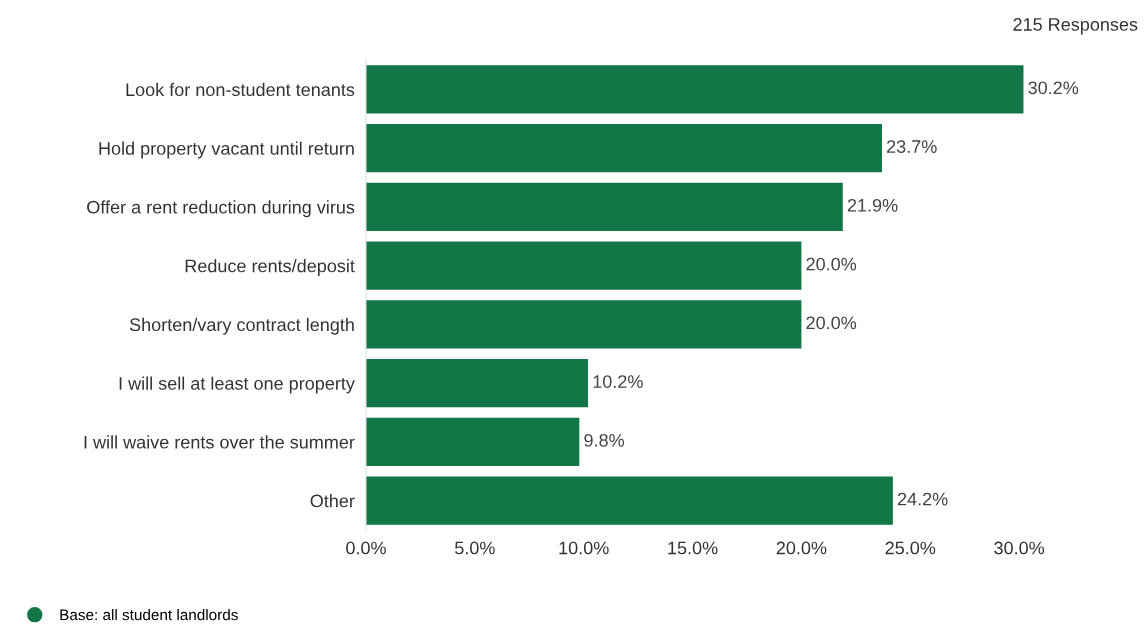  Describe the element at coordinates (366, 548) in the screenshot. I see `x-tick-label: 0.0%` at that location.